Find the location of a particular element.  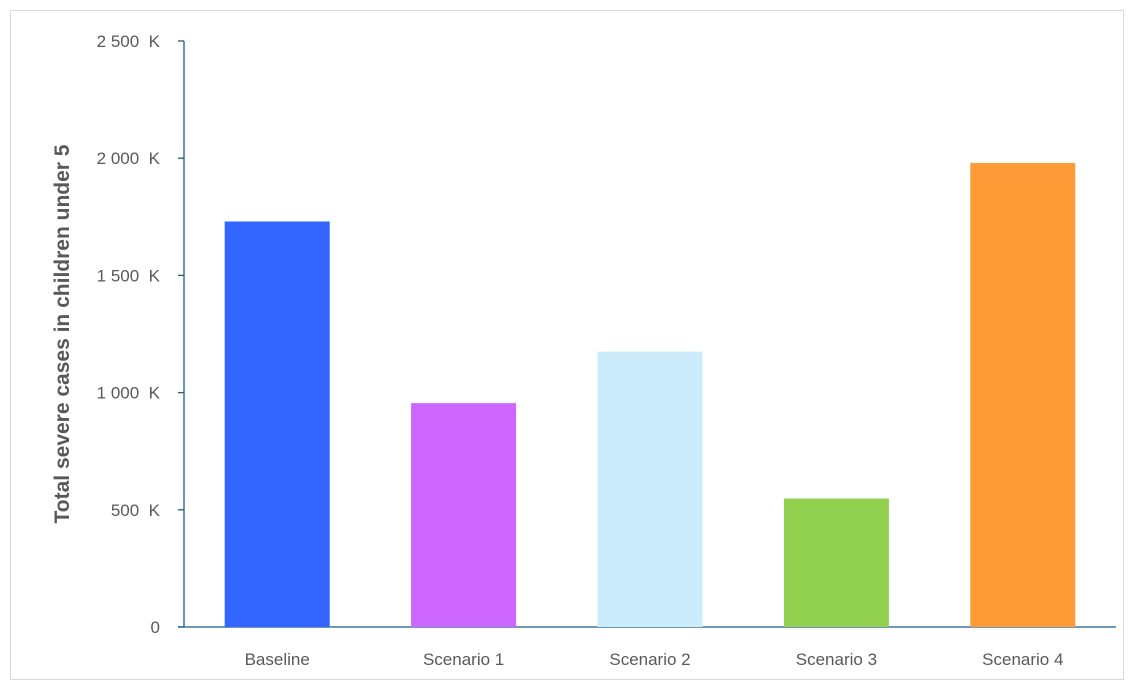

y-axis is located at coordinates (181, 334).